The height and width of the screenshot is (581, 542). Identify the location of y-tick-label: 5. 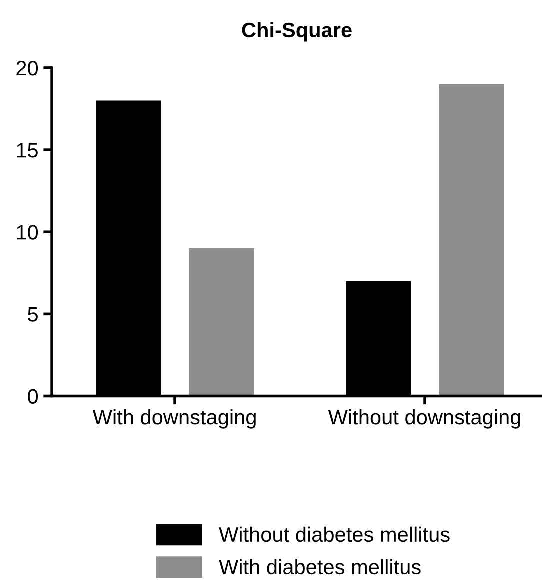
(33, 314).